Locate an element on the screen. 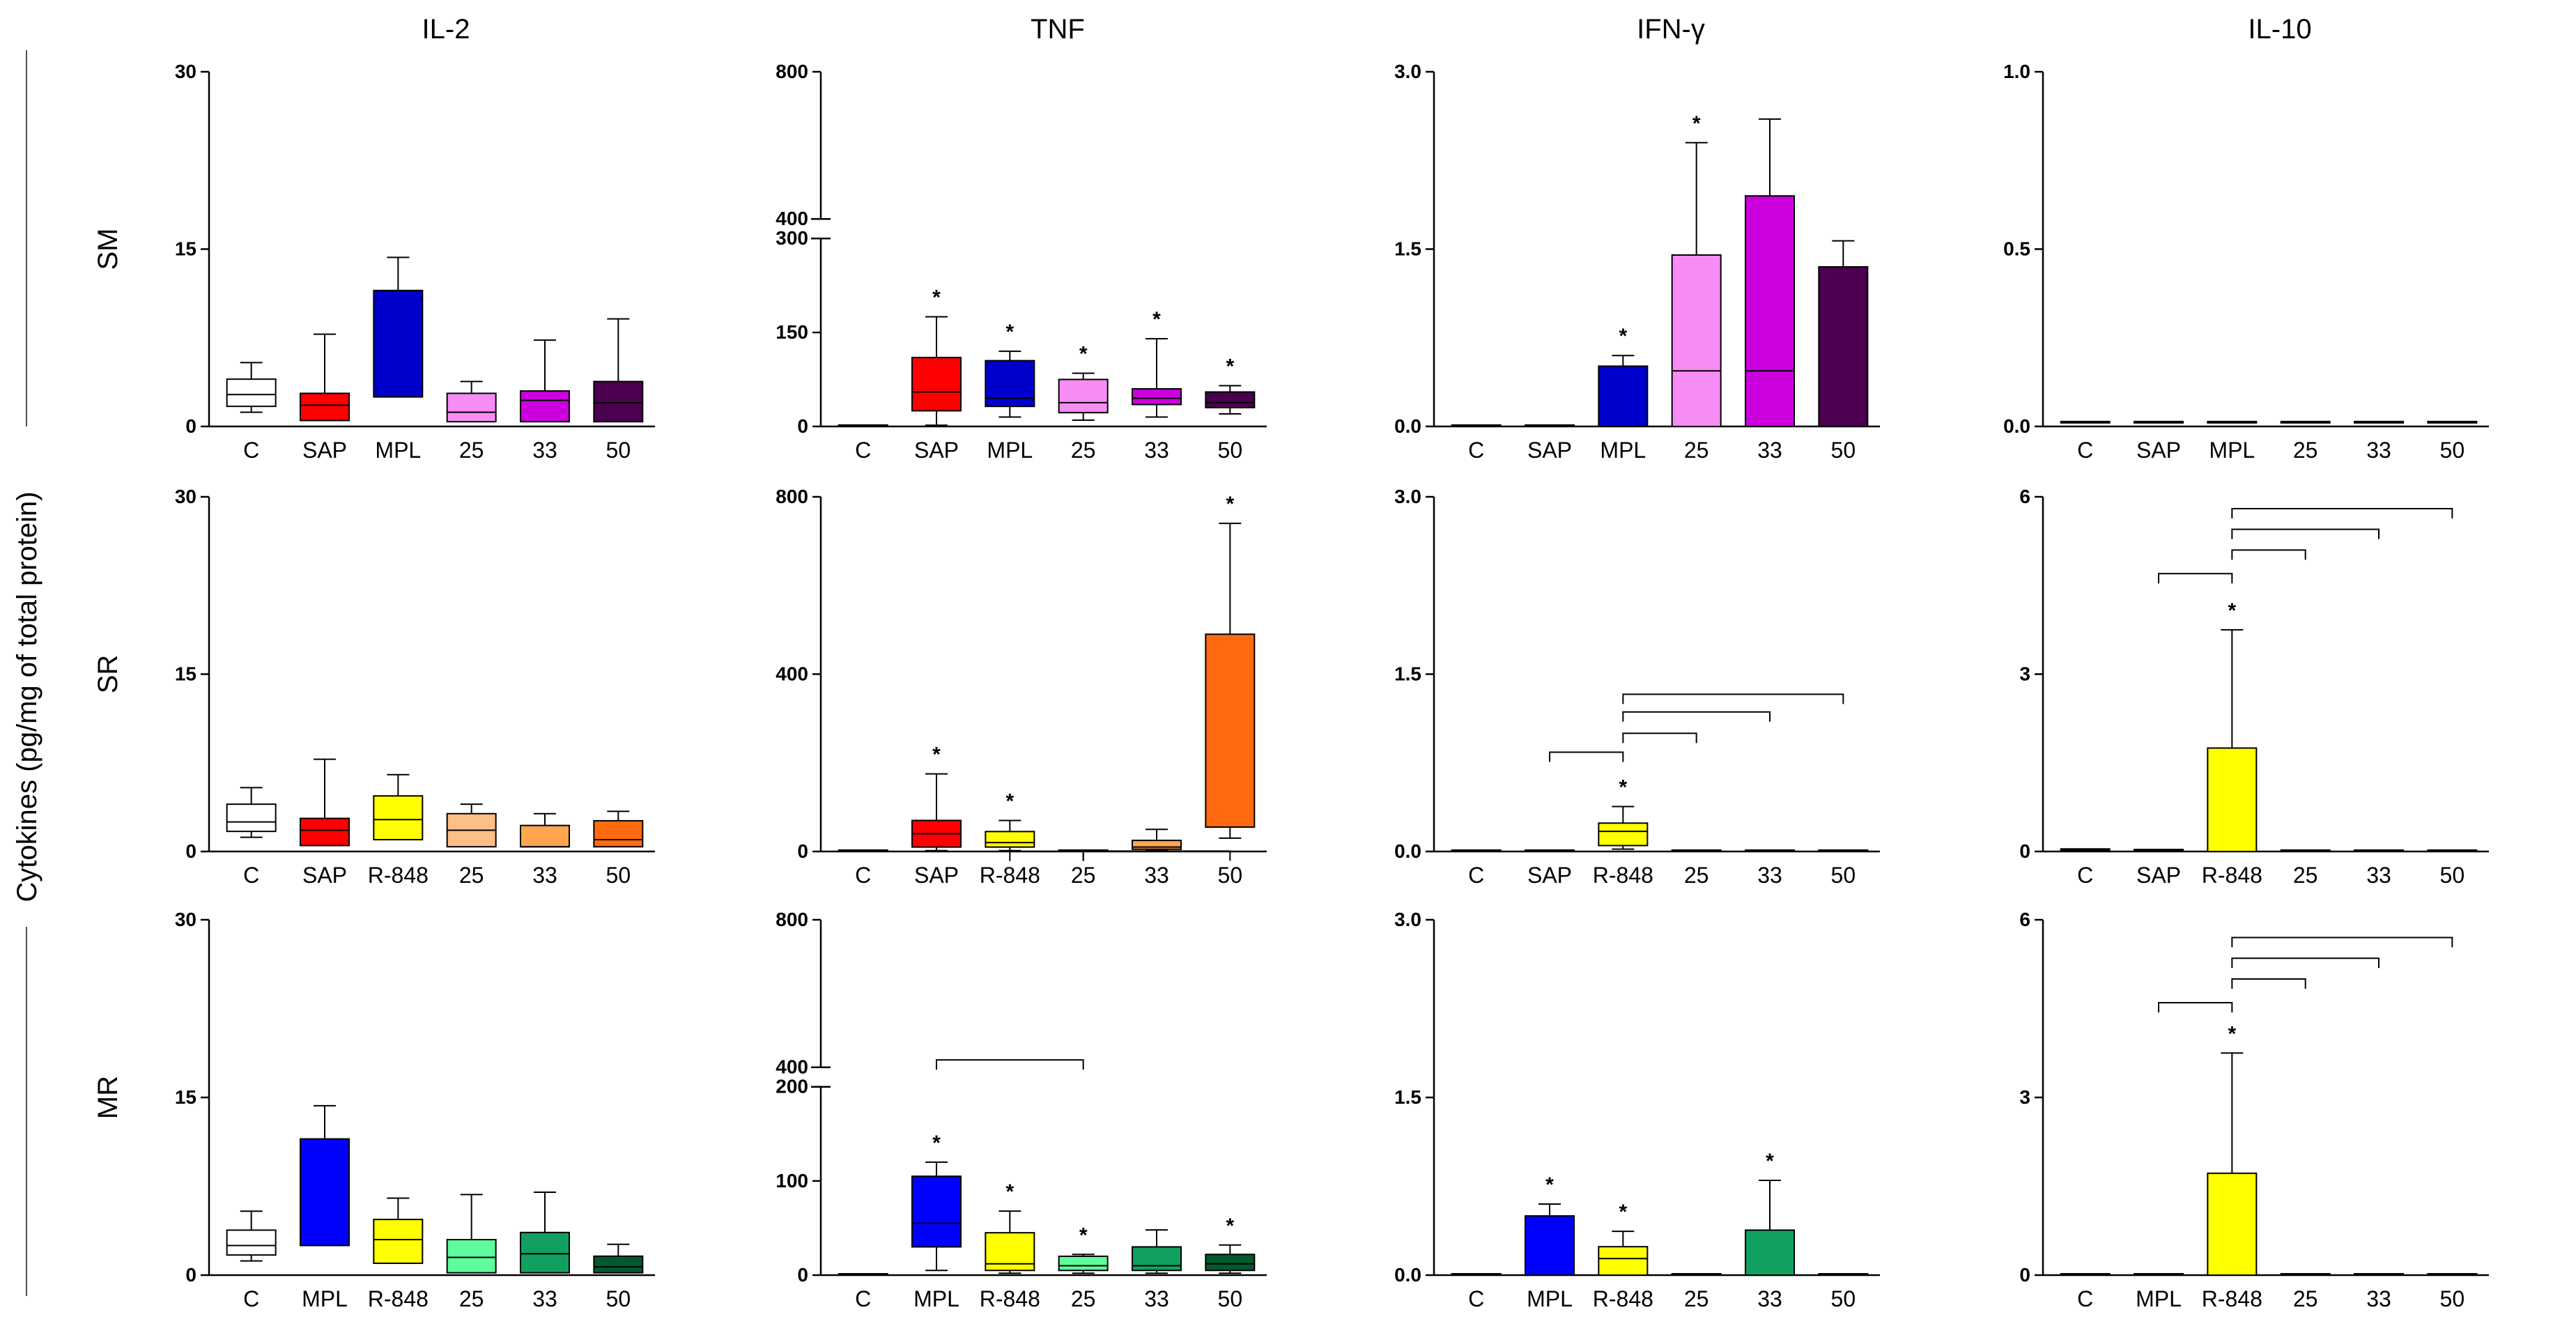  panel-sm-il-10: 0.0 0.5 1.0 C SAP MPL 25 33 50 is located at coordinates (2246, 262).